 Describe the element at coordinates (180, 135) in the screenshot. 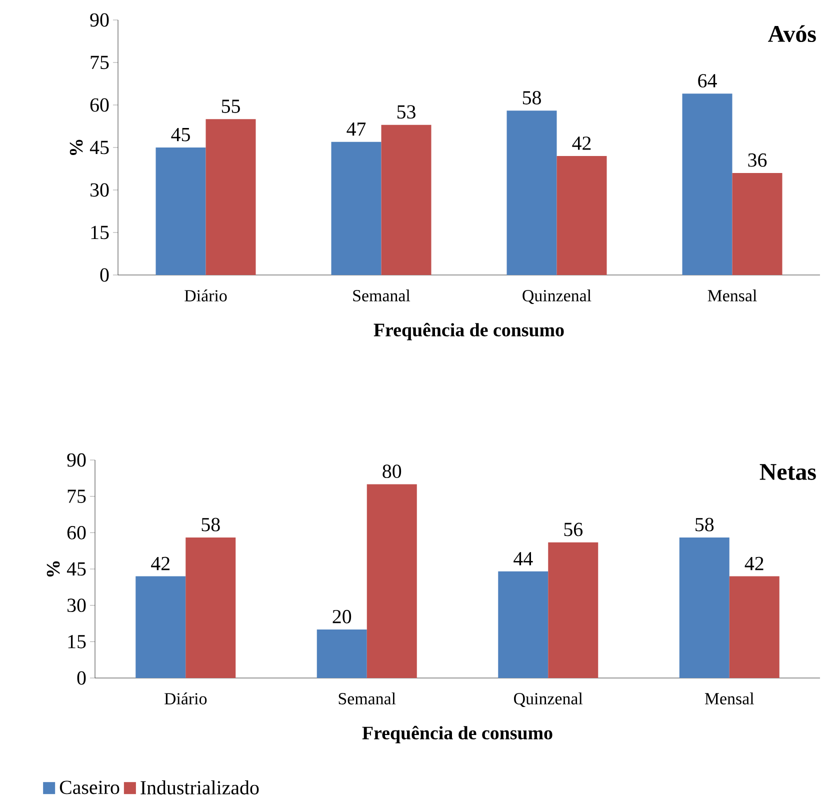

I see `data-label: 45` at that location.